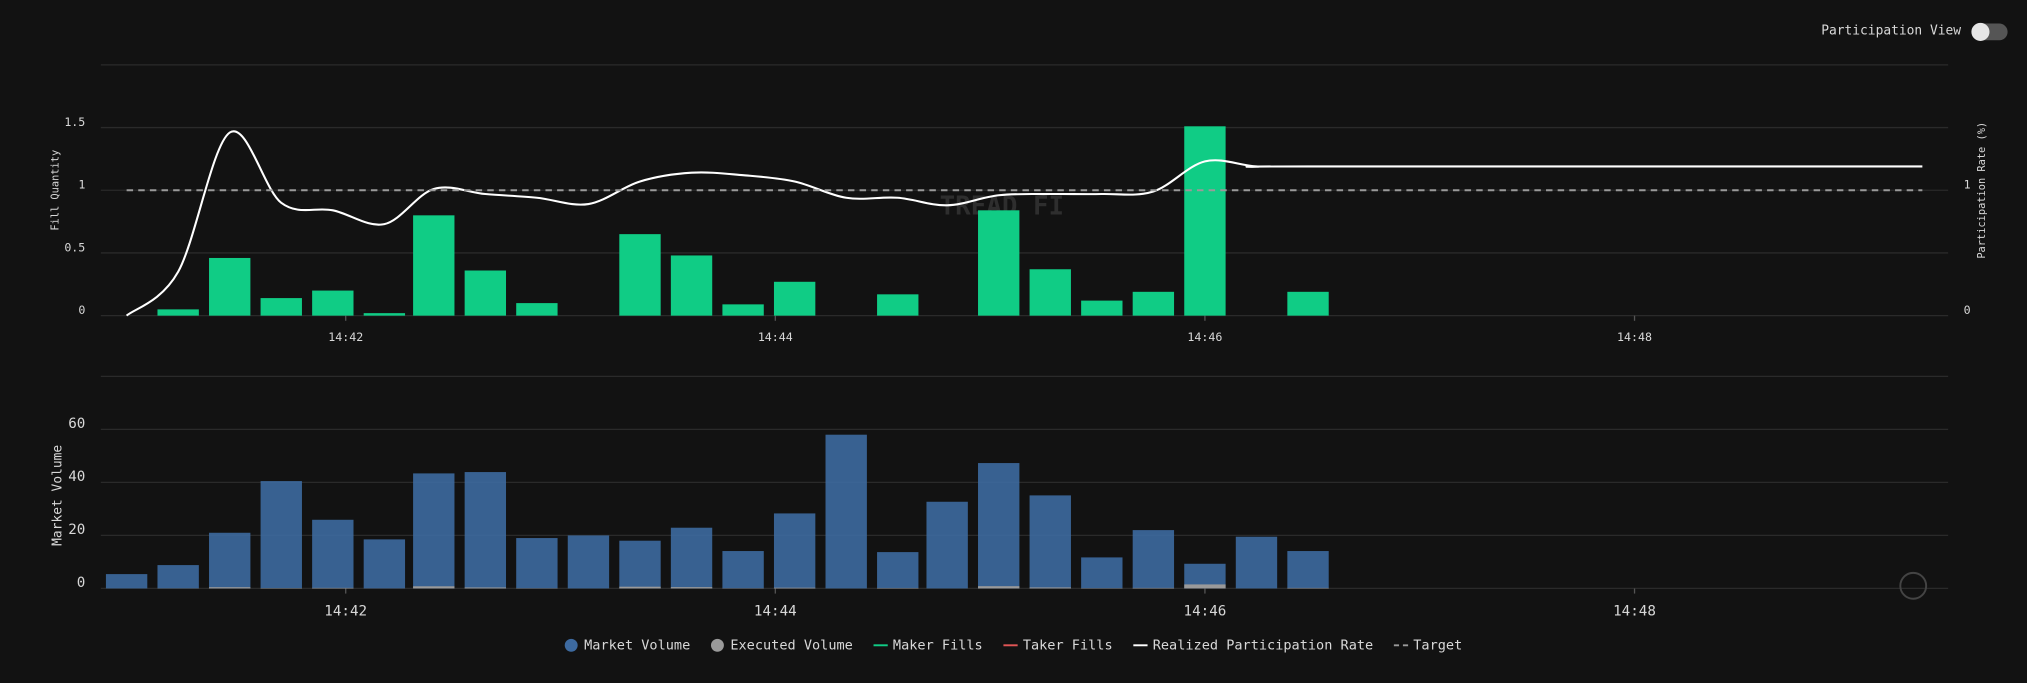  I want to click on legend-label: Market Volume, so click(637, 645).